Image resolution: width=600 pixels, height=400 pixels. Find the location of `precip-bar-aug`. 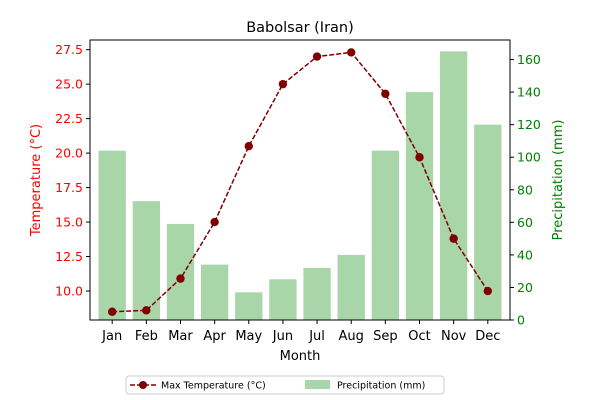

precip-bar-aug is located at coordinates (351, 287).